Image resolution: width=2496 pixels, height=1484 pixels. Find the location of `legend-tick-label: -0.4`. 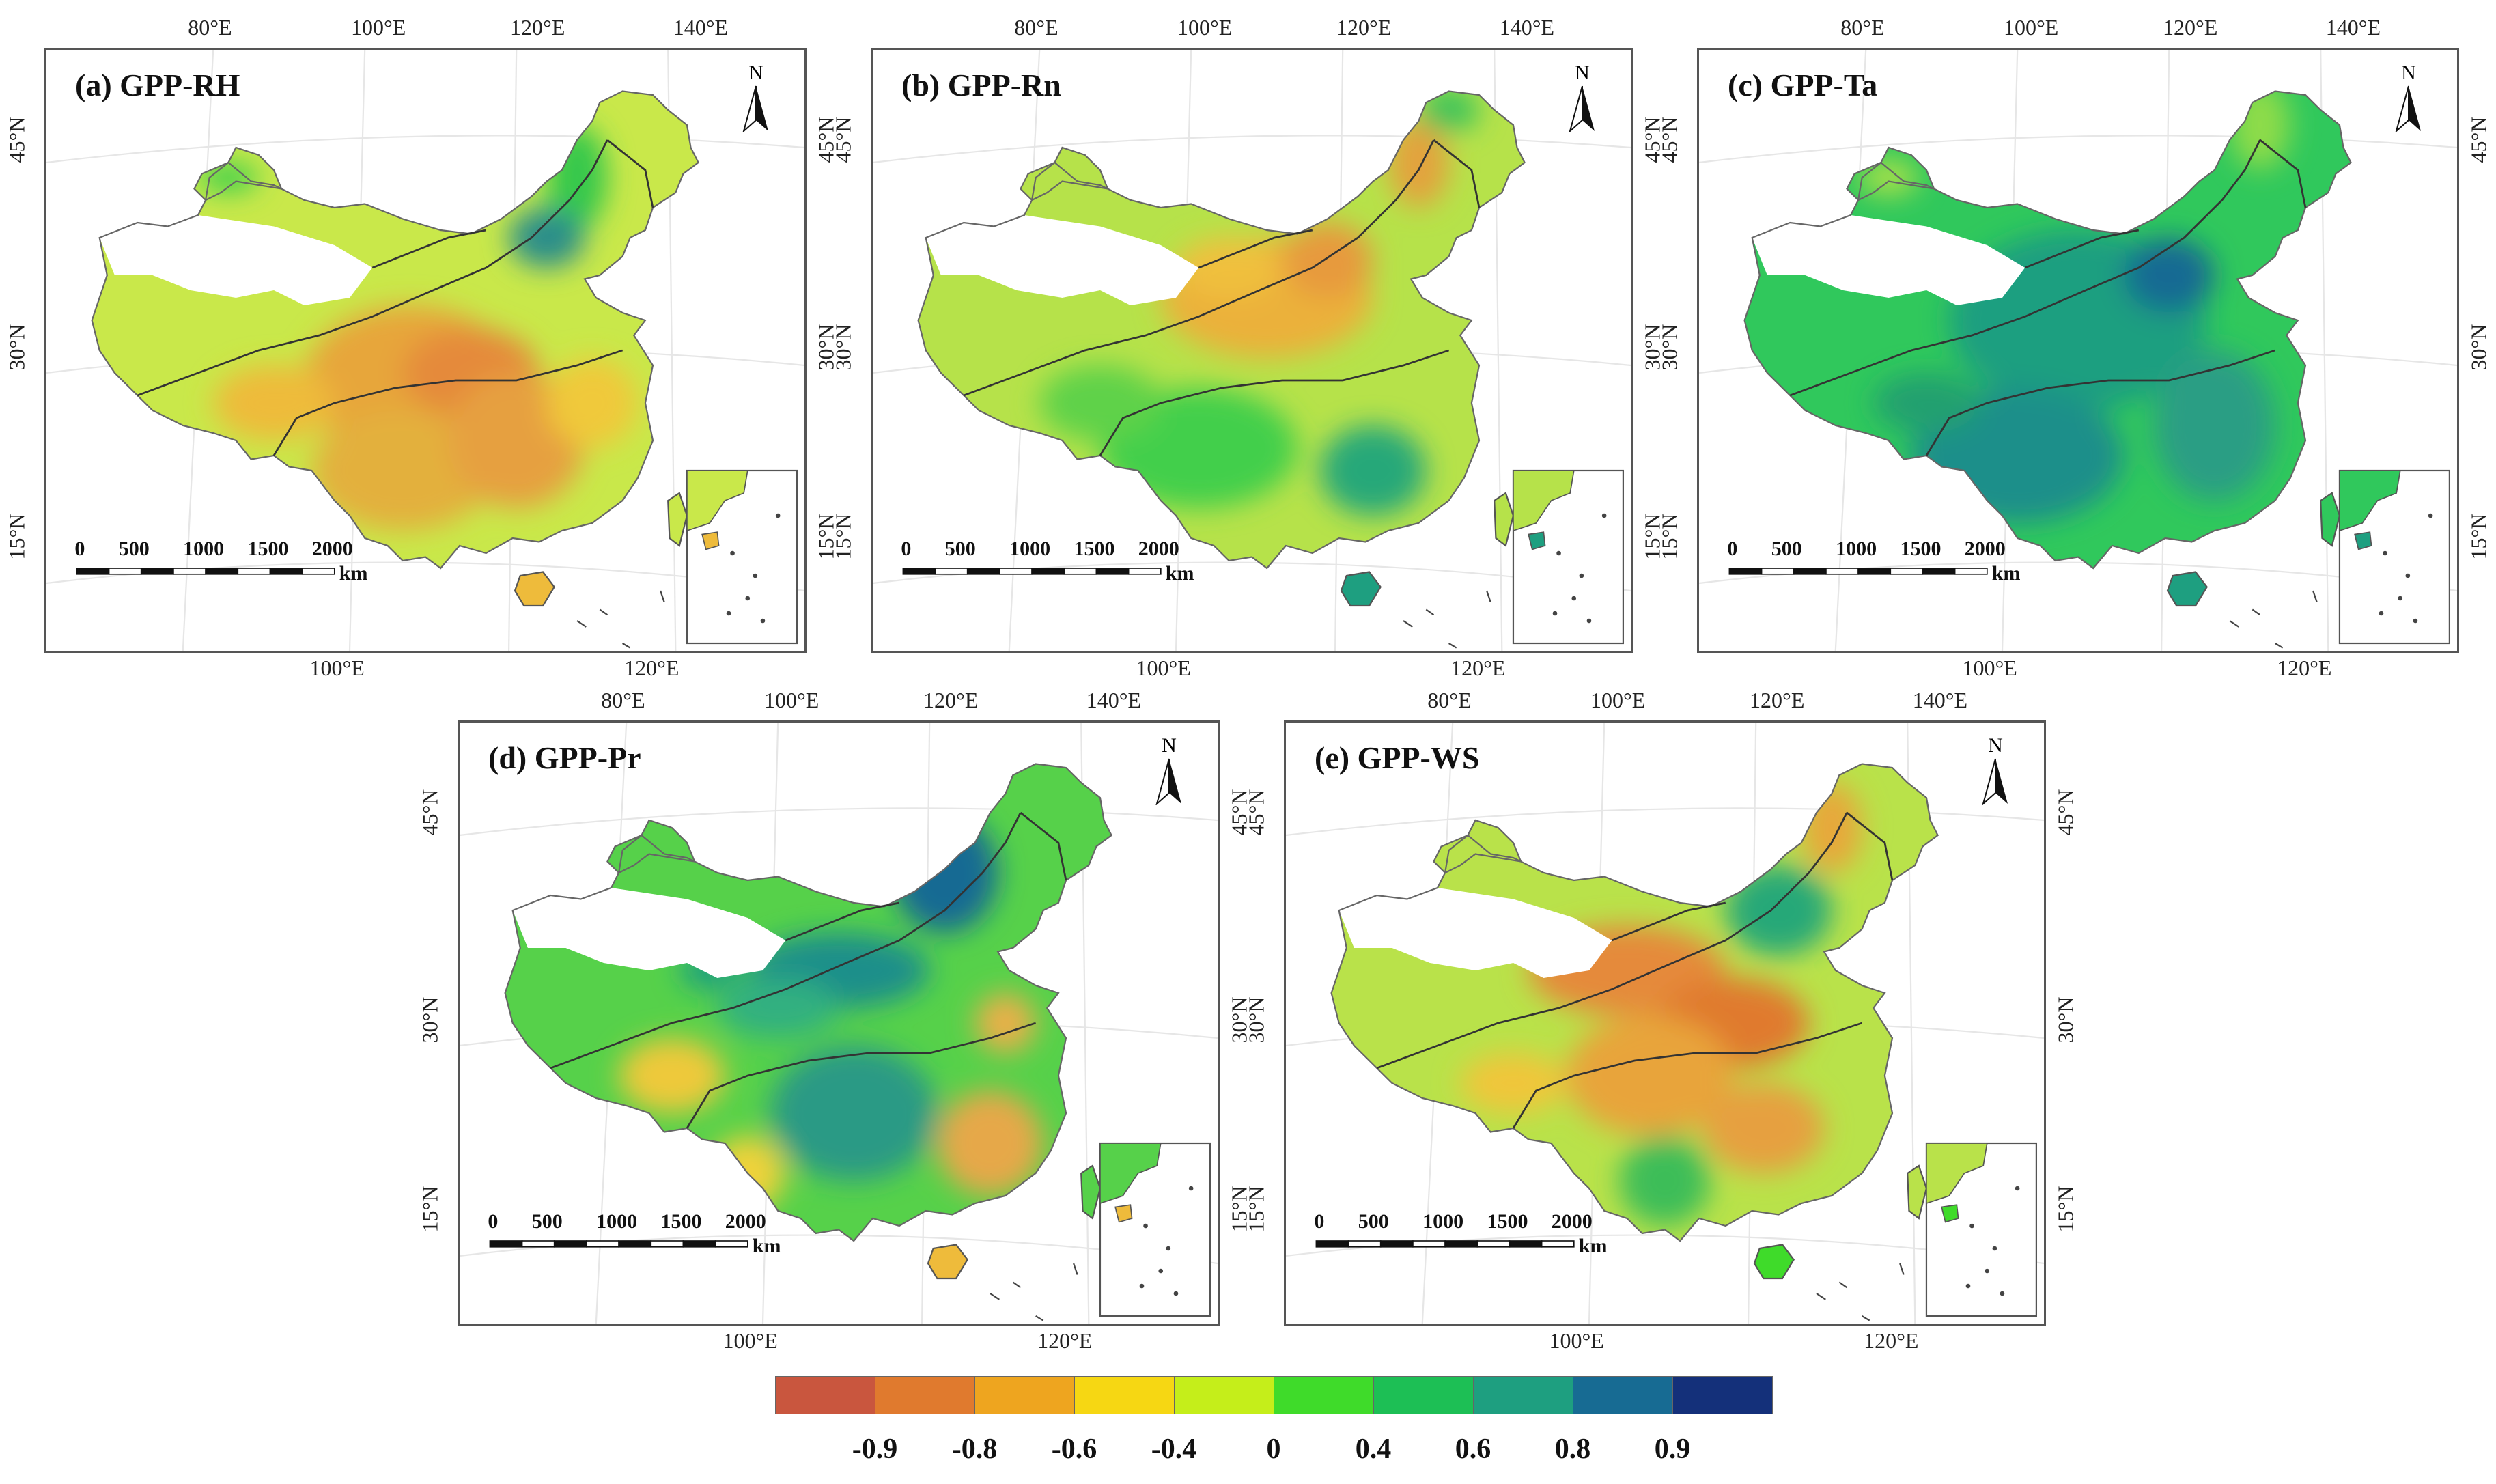

legend-tick-label: -0.4 is located at coordinates (1174, 1449).